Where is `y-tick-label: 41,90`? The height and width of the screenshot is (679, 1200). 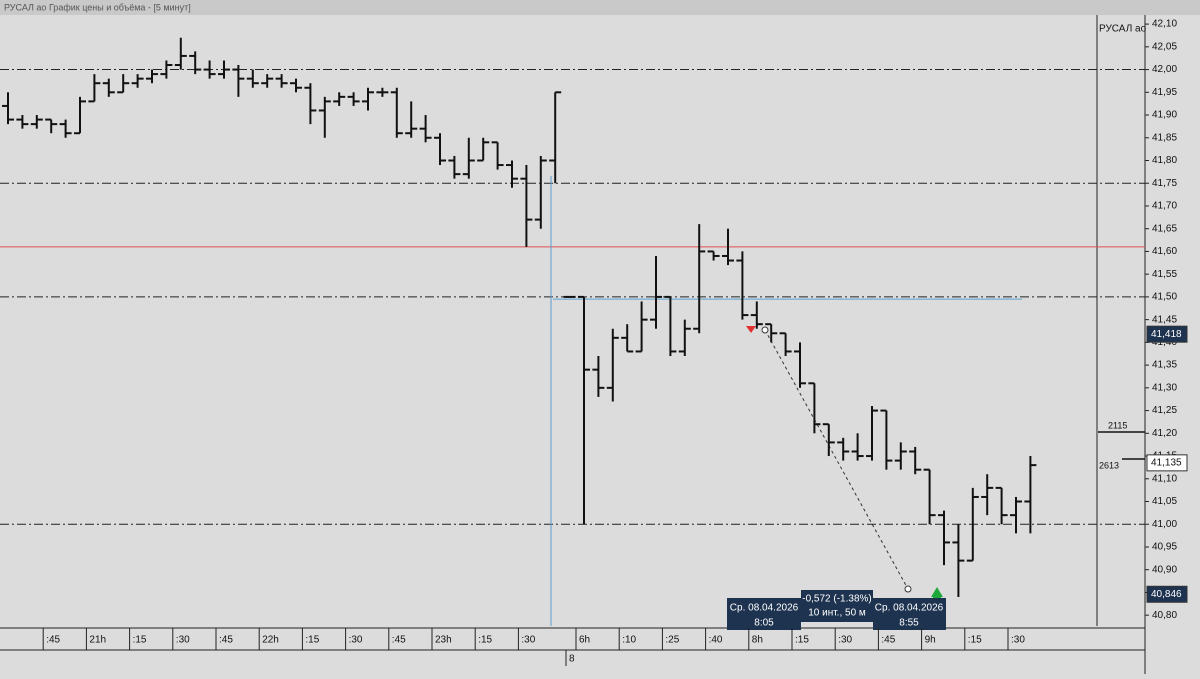
y-tick-label: 41,90 is located at coordinates (1164, 115).